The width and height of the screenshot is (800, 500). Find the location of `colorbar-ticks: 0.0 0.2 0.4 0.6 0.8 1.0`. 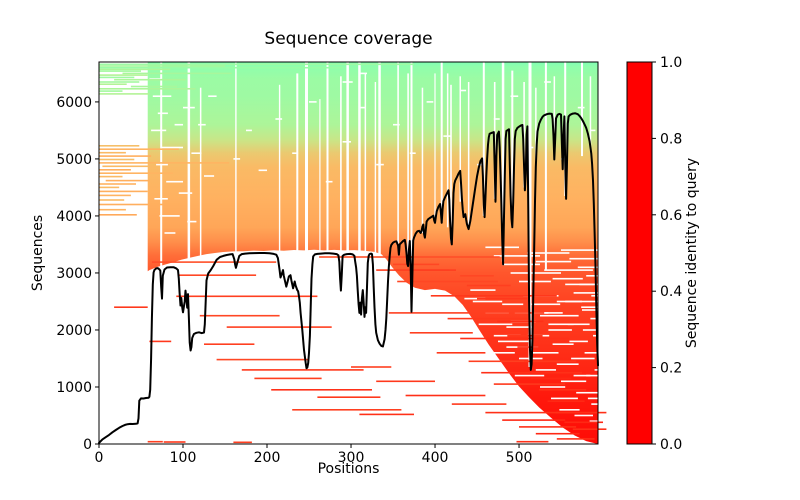

colorbar-ticks: 0.0 0.2 0.4 0.6 0.8 1.0 is located at coordinates (667, 254).